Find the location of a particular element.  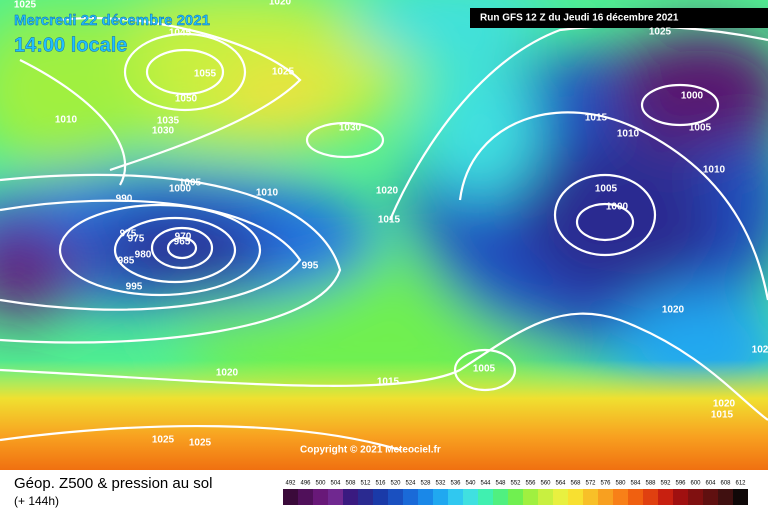

scale-label: 528 is located at coordinates (425, 484).